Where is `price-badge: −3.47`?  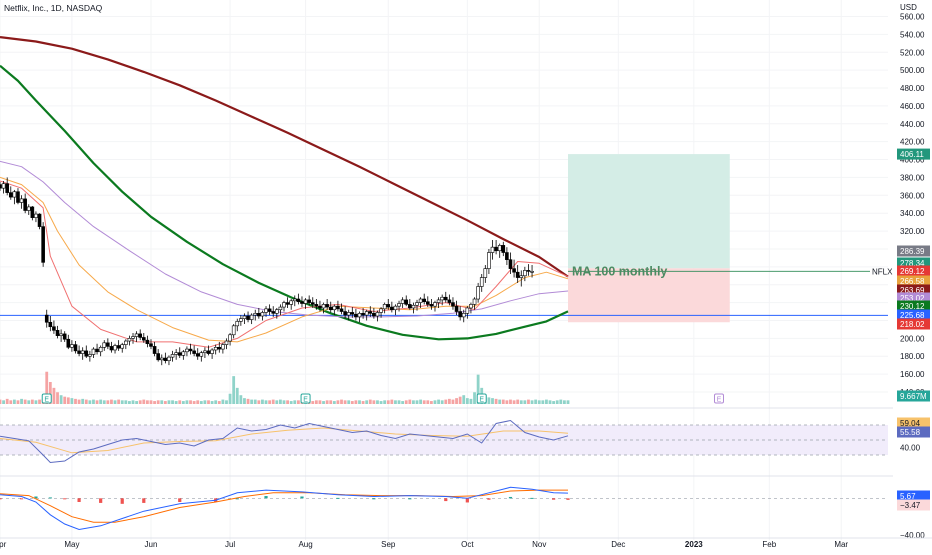
price-badge: −3.47 is located at coordinates (913, 505).